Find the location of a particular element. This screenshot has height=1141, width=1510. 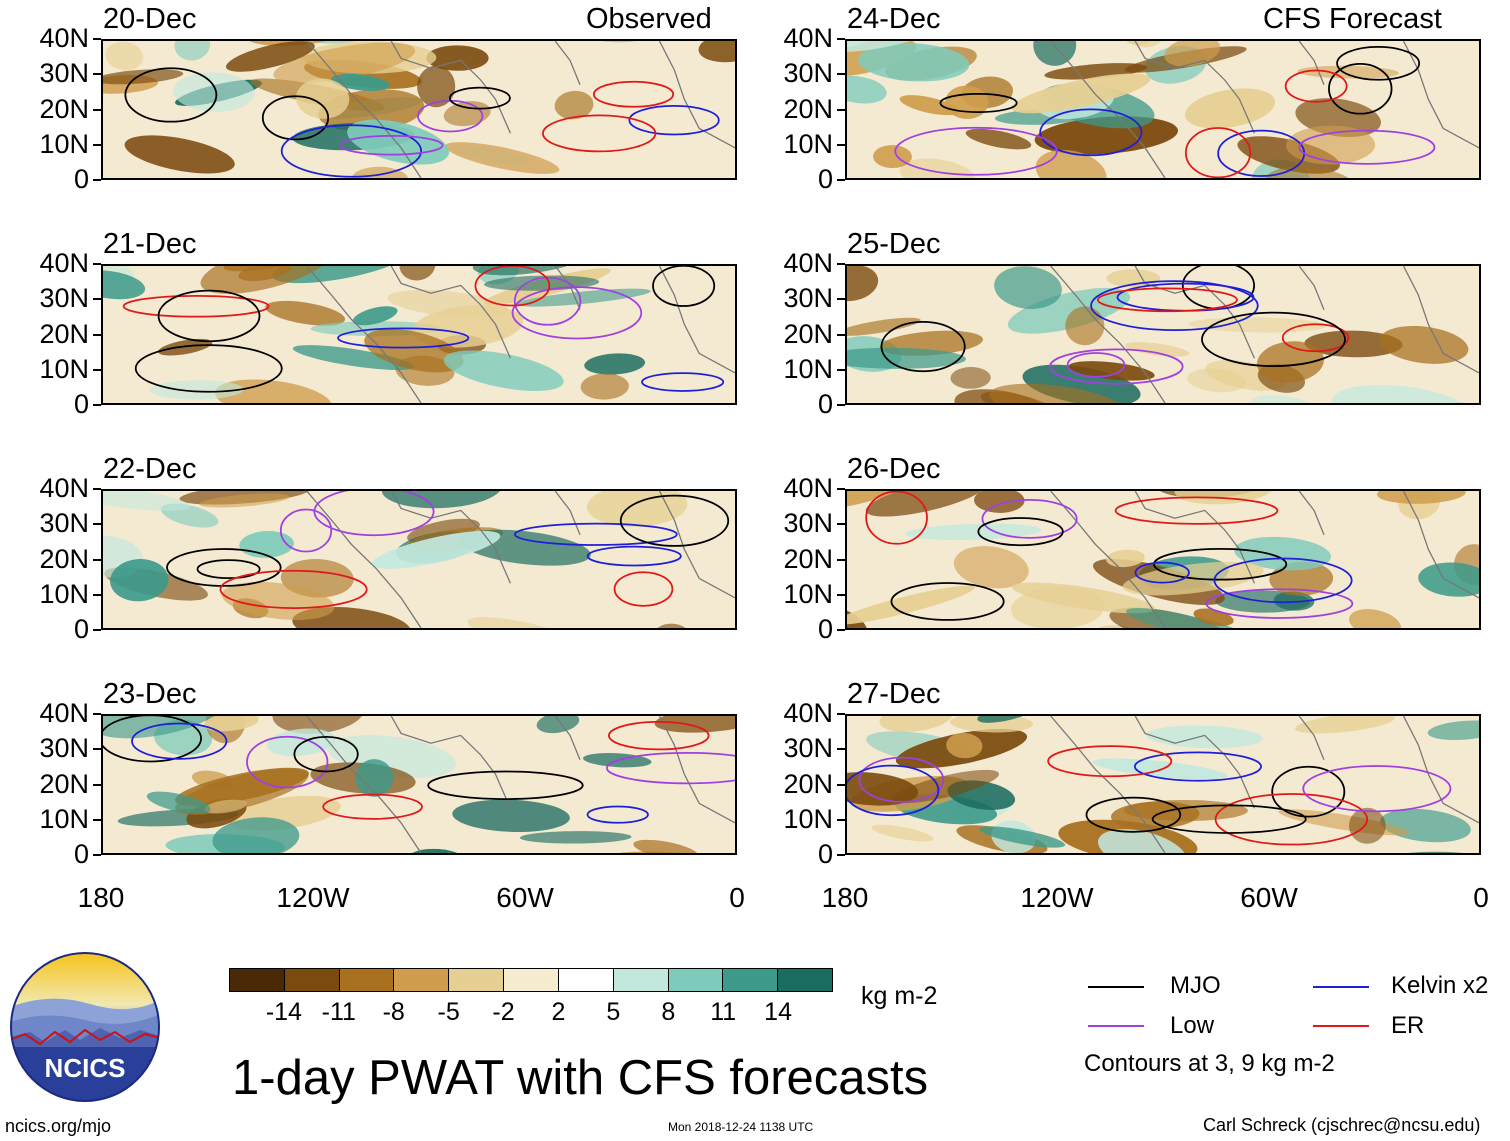

legend-mjo-label: MJO is located at coordinates (1195, 985).